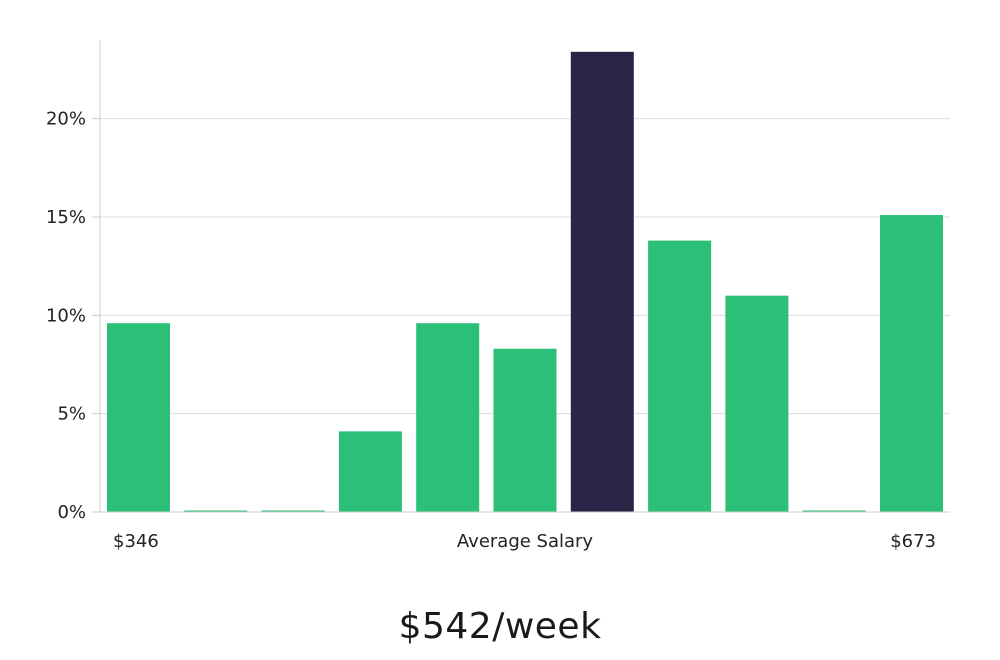 The image size is (1000, 660). Describe the element at coordinates (913, 541) in the screenshot. I see `x-label-max: $673` at that location.